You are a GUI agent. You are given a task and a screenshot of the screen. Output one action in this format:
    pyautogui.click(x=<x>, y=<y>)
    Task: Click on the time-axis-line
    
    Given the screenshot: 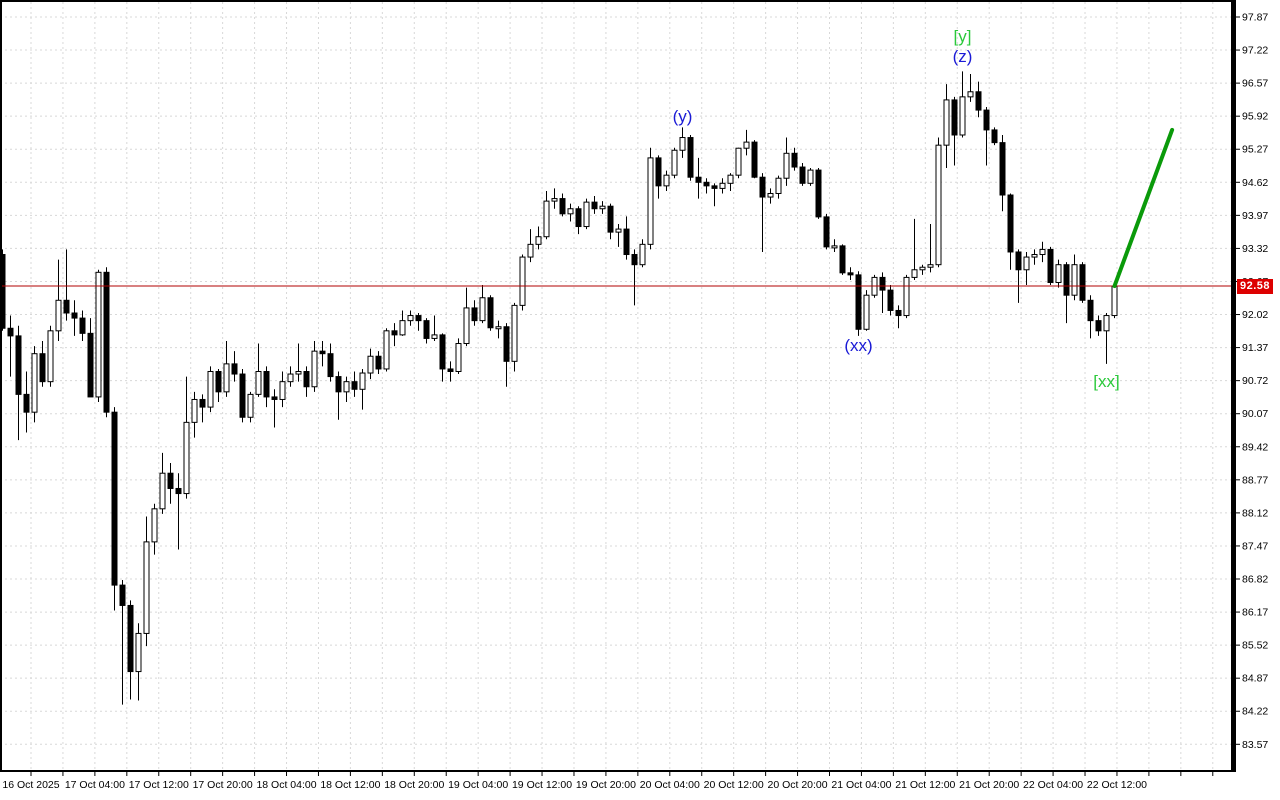 What is the action you would take?
    pyautogui.click(x=618, y=771)
    